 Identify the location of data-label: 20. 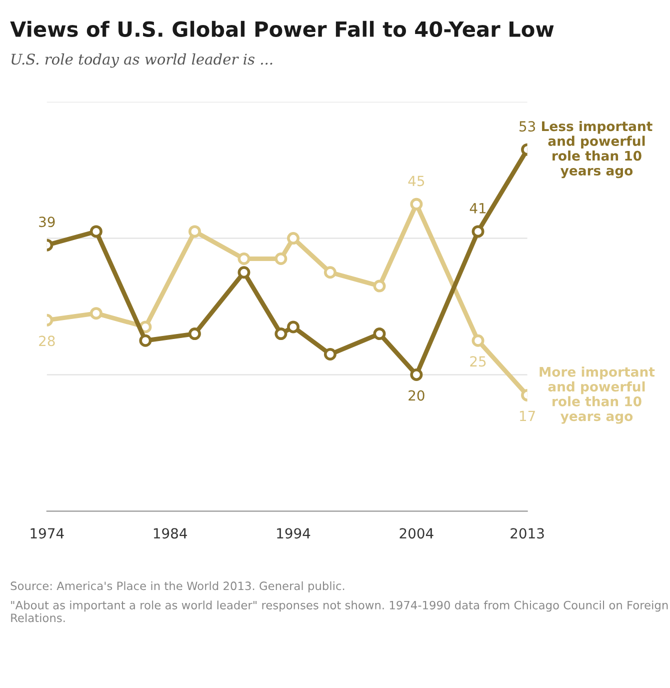
(416, 395).